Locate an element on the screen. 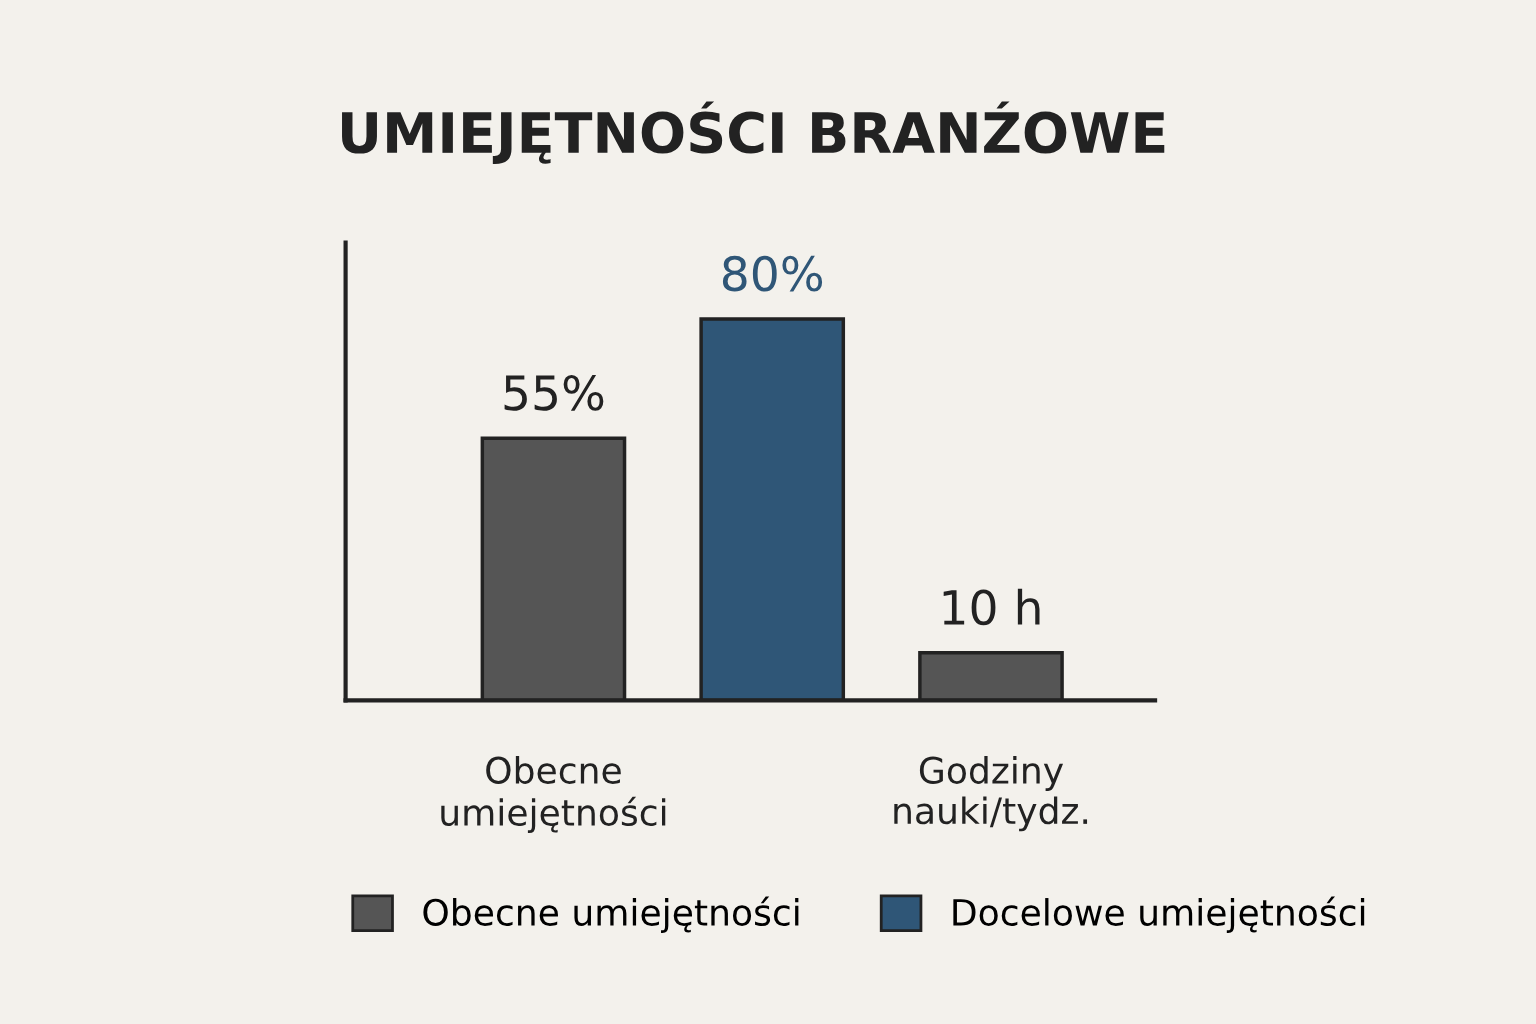 This screenshot has height=1024, width=1536. legend-label: Obecne umiejętności is located at coordinates (611, 914).